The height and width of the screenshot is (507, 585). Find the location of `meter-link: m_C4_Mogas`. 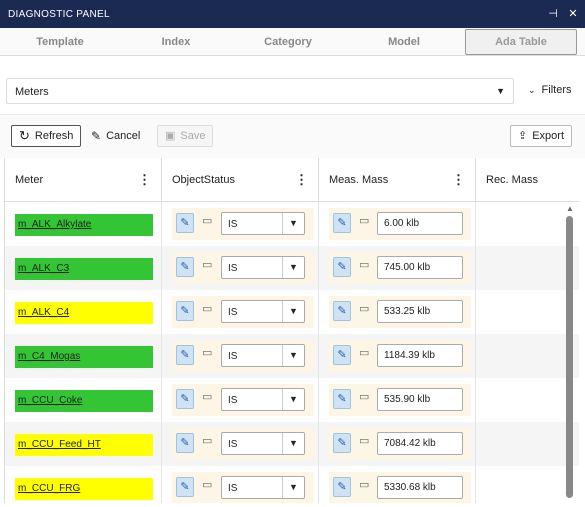

meter-link: m_C4_Mogas is located at coordinates (84, 357).